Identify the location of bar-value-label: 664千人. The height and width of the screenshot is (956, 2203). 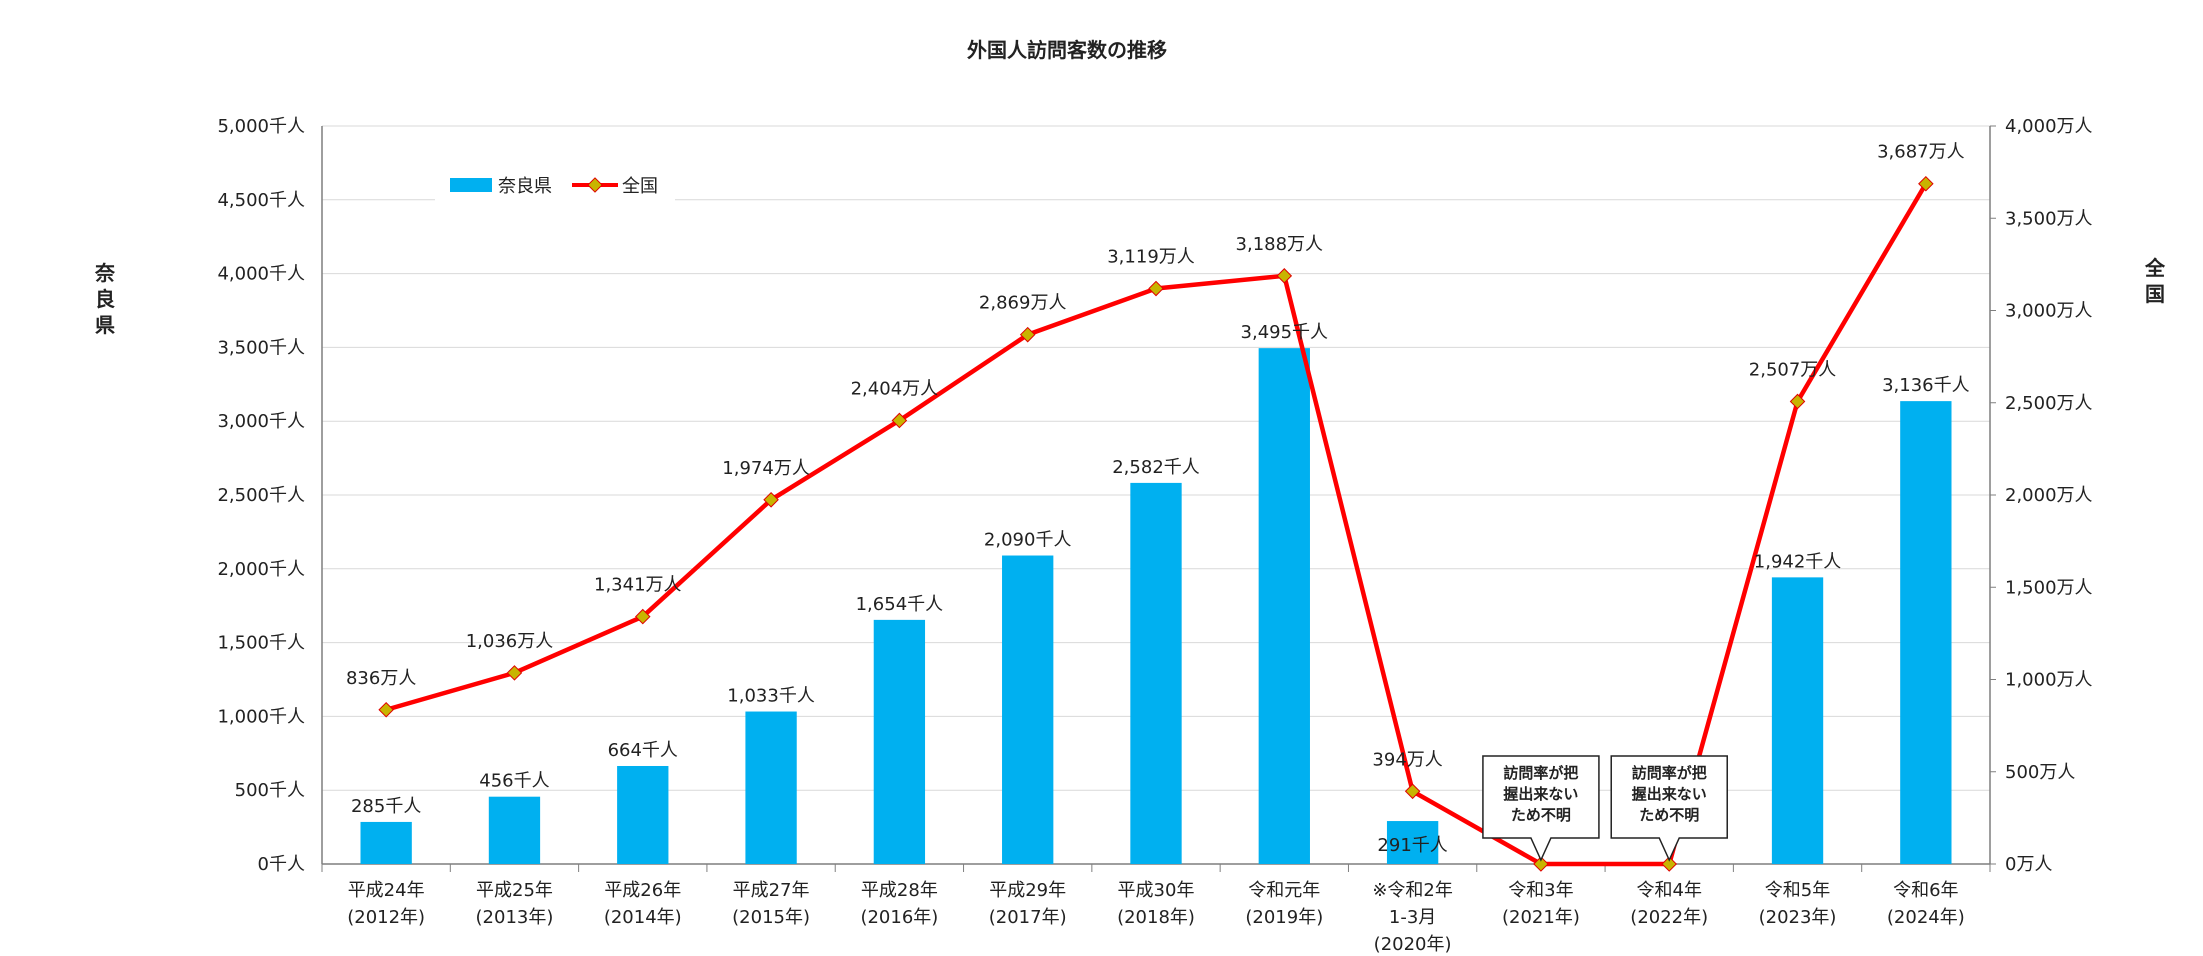
(643, 750).